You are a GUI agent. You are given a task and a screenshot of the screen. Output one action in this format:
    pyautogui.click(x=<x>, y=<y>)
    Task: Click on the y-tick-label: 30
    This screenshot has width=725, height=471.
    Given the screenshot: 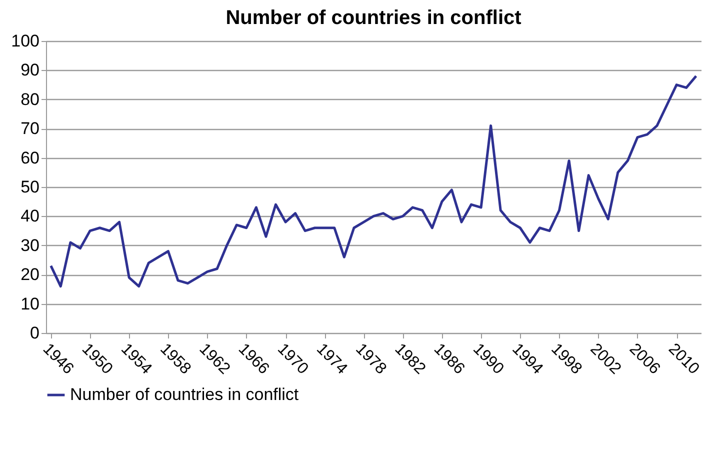 What is the action you would take?
    pyautogui.click(x=30, y=245)
    